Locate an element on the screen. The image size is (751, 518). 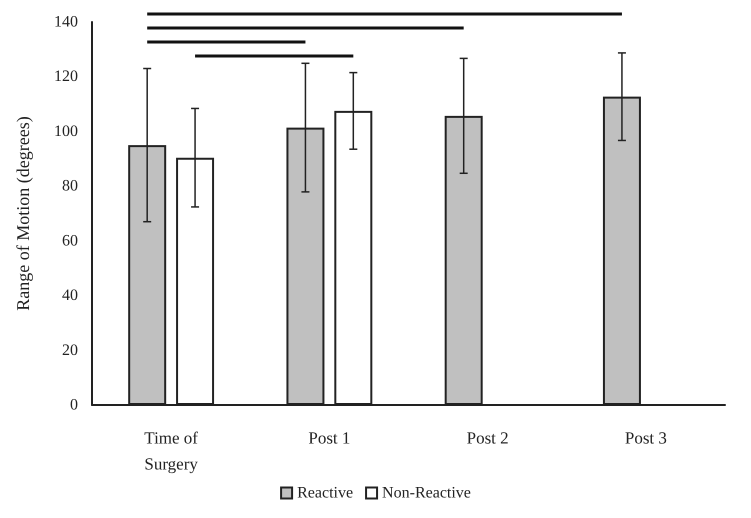
x-tick-label: Post 2 is located at coordinates (487, 438).